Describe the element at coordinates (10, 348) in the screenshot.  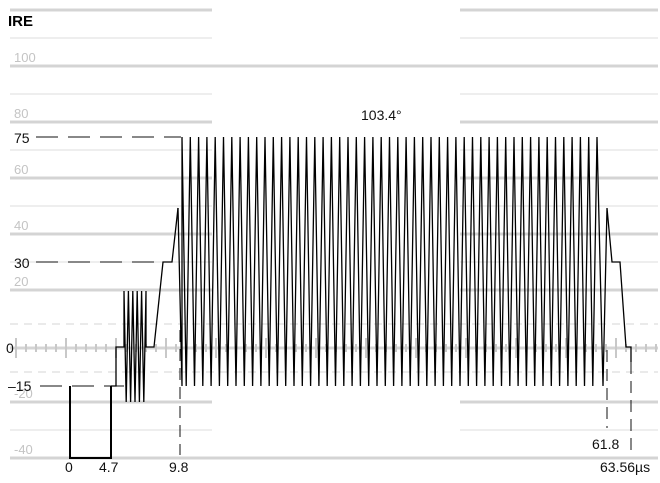
I see `ref-label-0: 0` at that location.